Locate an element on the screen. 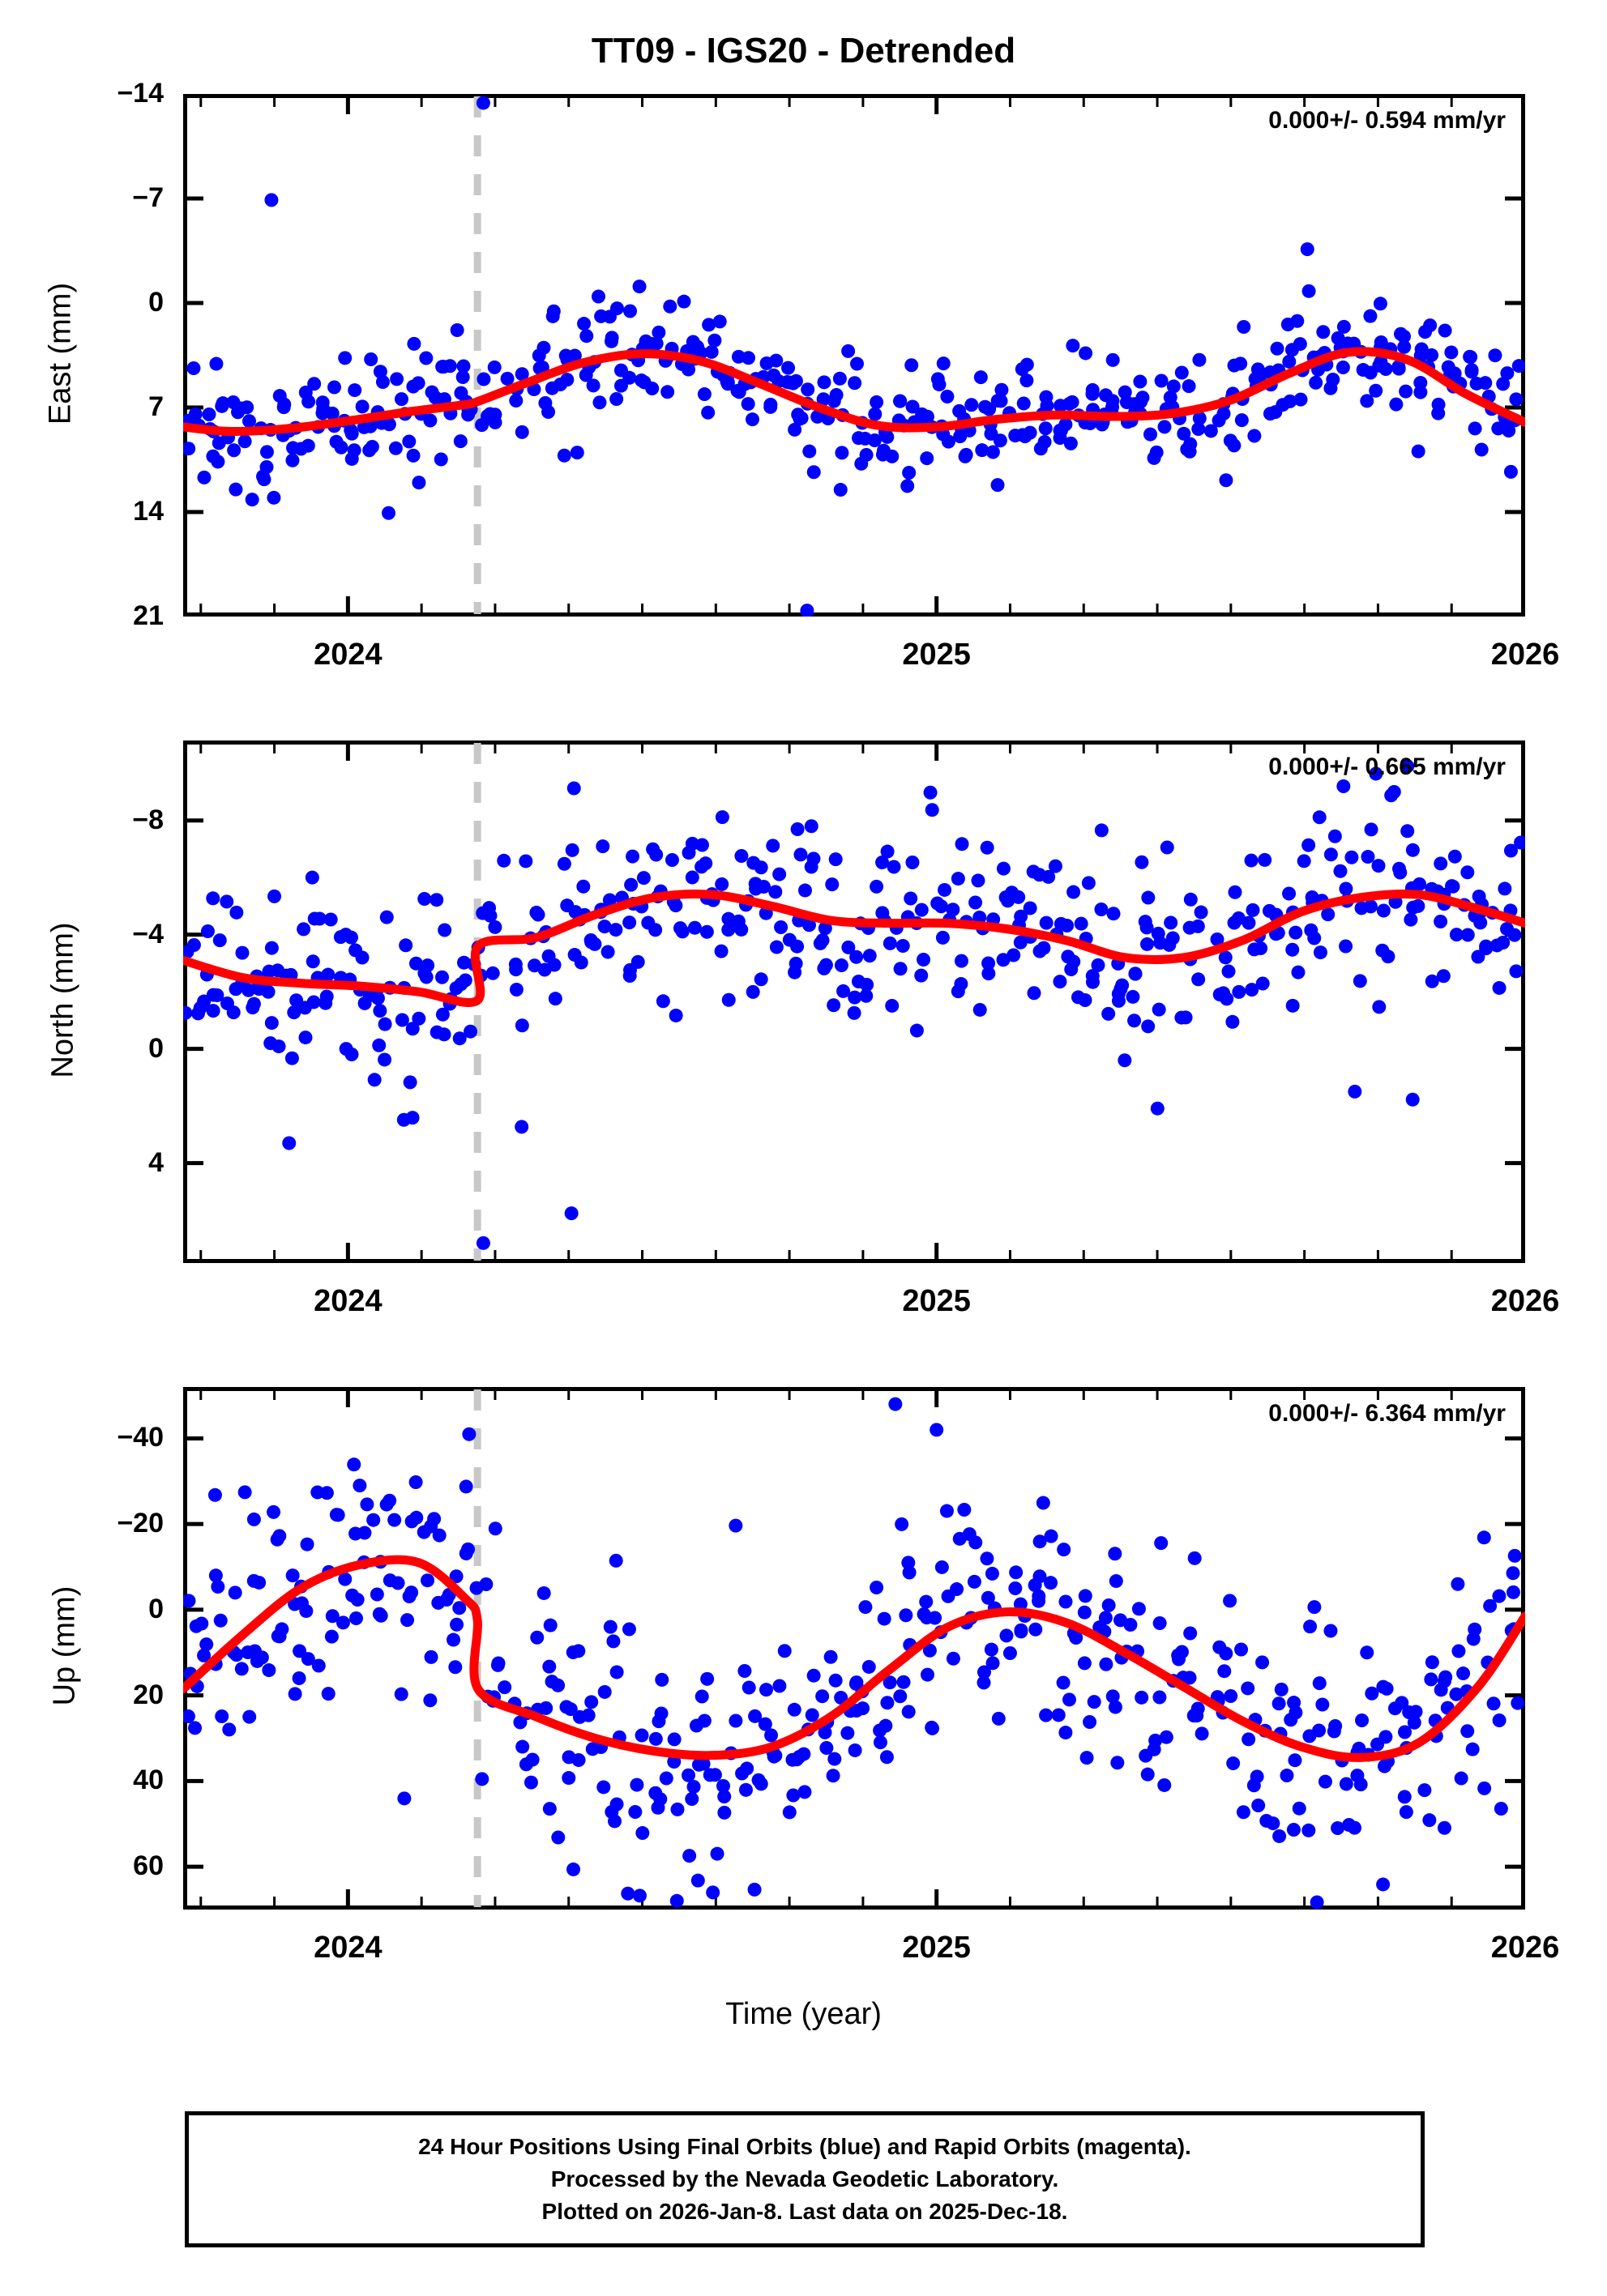 The image size is (1607, 2296). north-ytick-label: 0 is located at coordinates (156, 1048).